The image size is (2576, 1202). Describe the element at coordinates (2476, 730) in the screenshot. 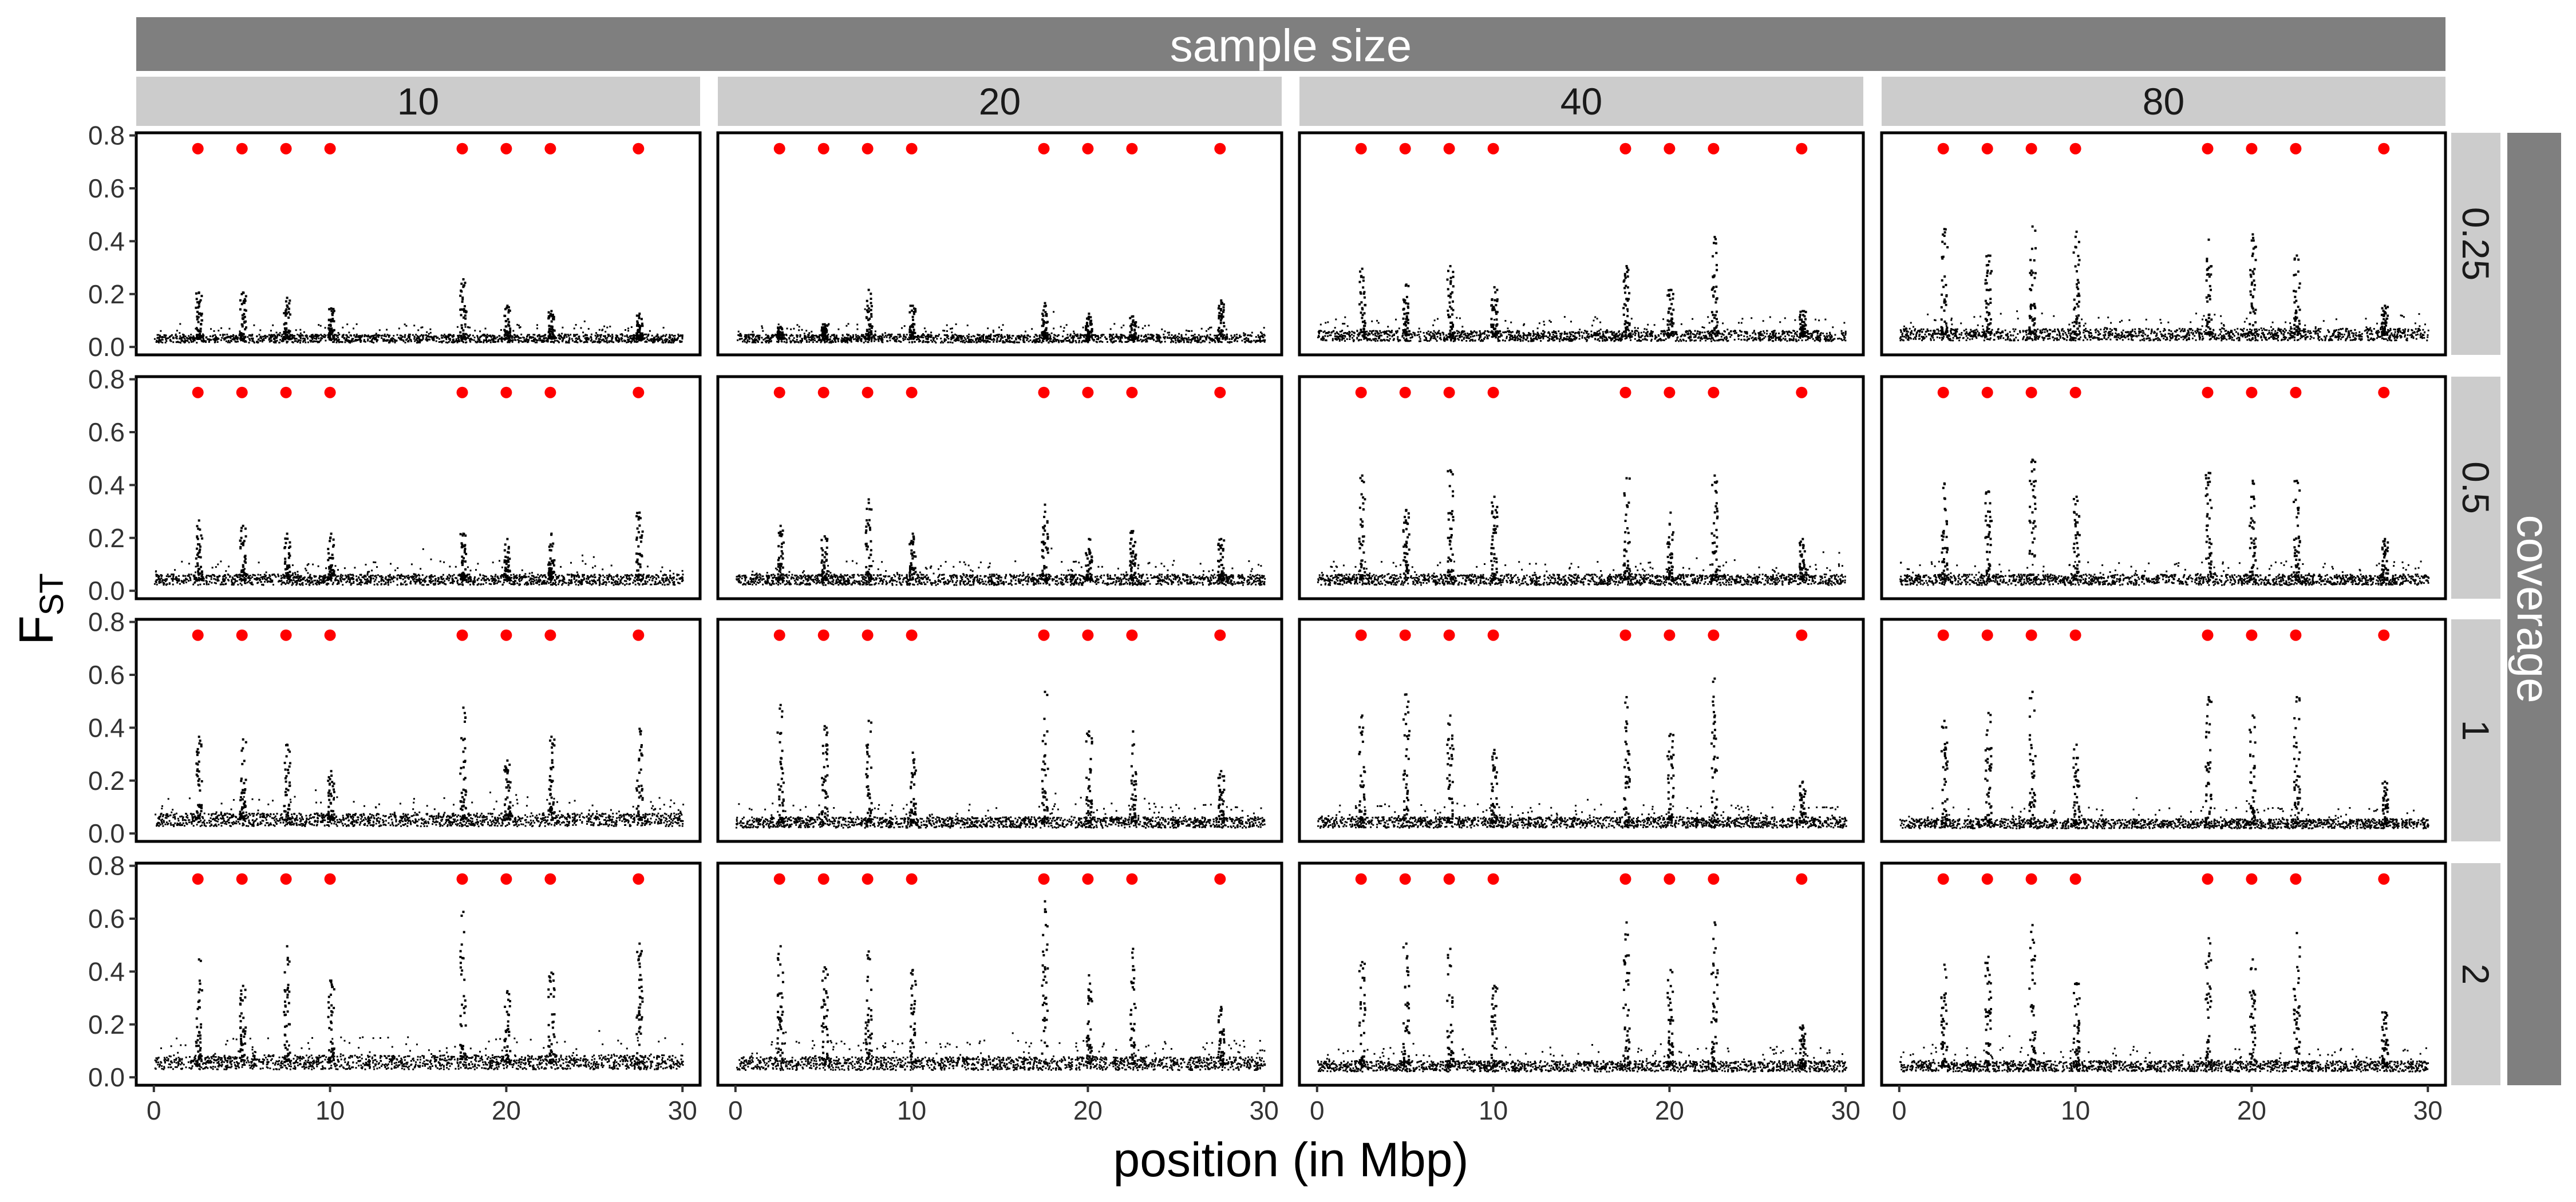

I see `row-strip-label: 1` at that location.